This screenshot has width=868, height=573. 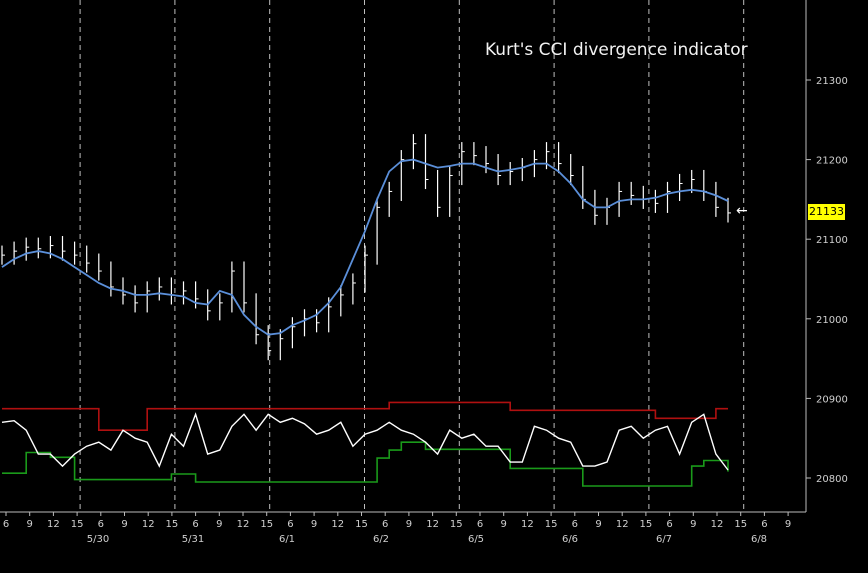 What do you see at coordinates (664, 539) in the screenshot?
I see `x-date-label: 6/7` at bounding box center [664, 539].